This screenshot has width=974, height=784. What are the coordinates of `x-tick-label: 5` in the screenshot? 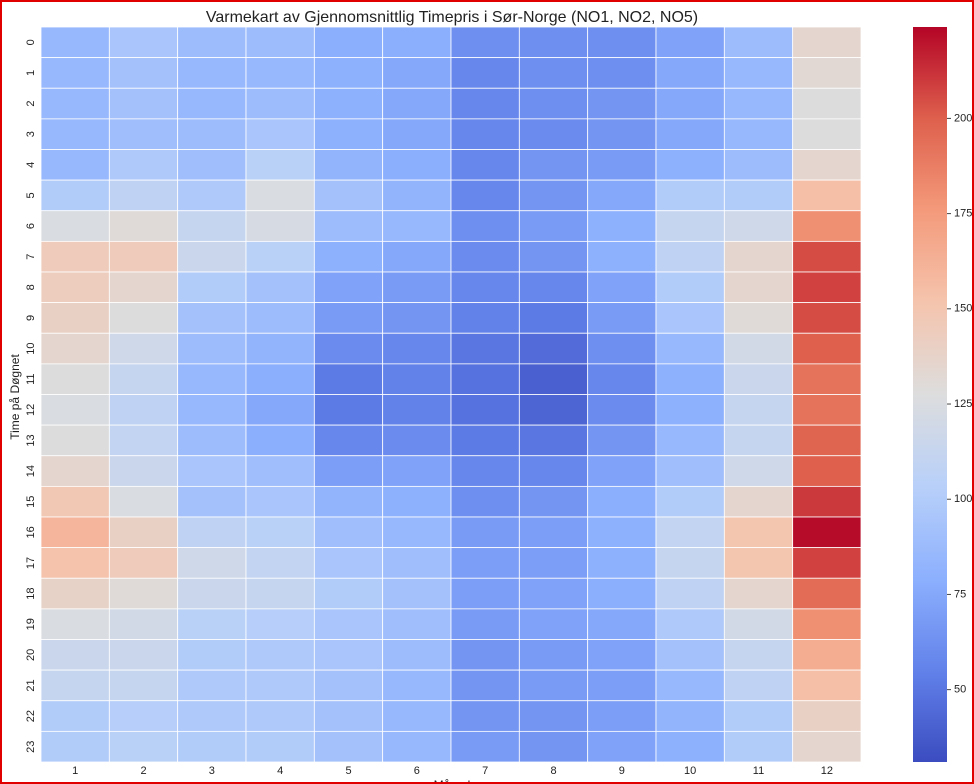 It's located at (348, 771).